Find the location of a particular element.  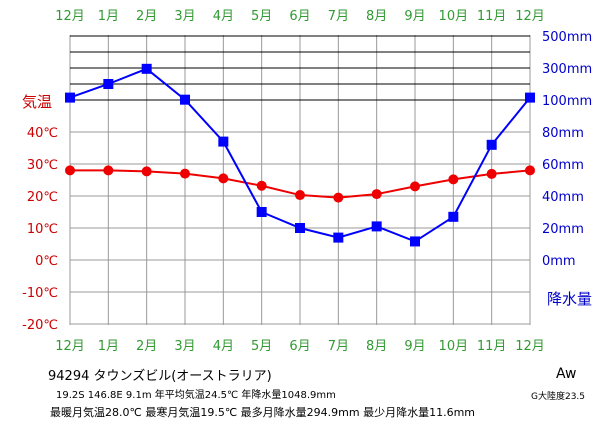

precipitation-tick: 60mm is located at coordinates (563, 165).